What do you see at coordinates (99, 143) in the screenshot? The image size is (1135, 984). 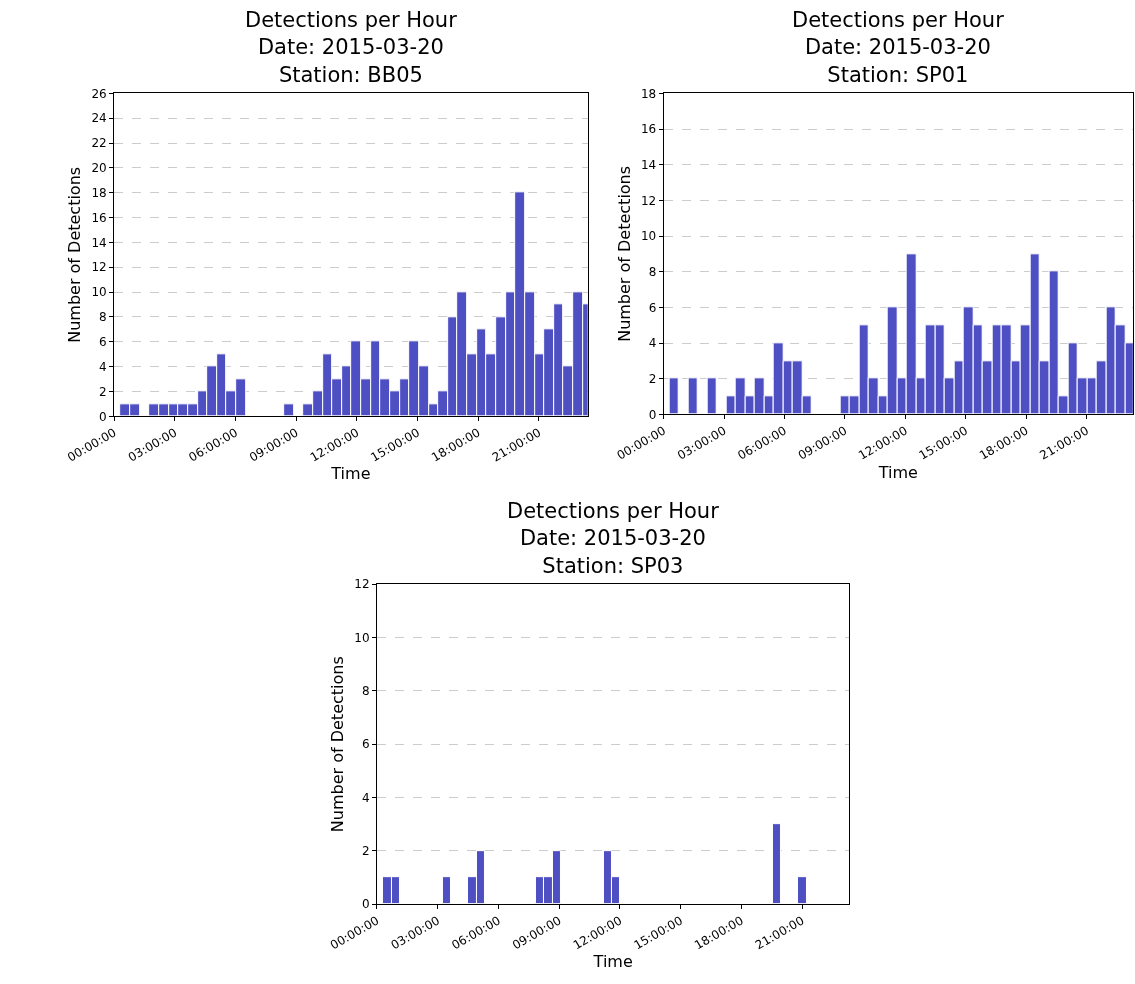 I see `y-tick-label: 22` at bounding box center [99, 143].